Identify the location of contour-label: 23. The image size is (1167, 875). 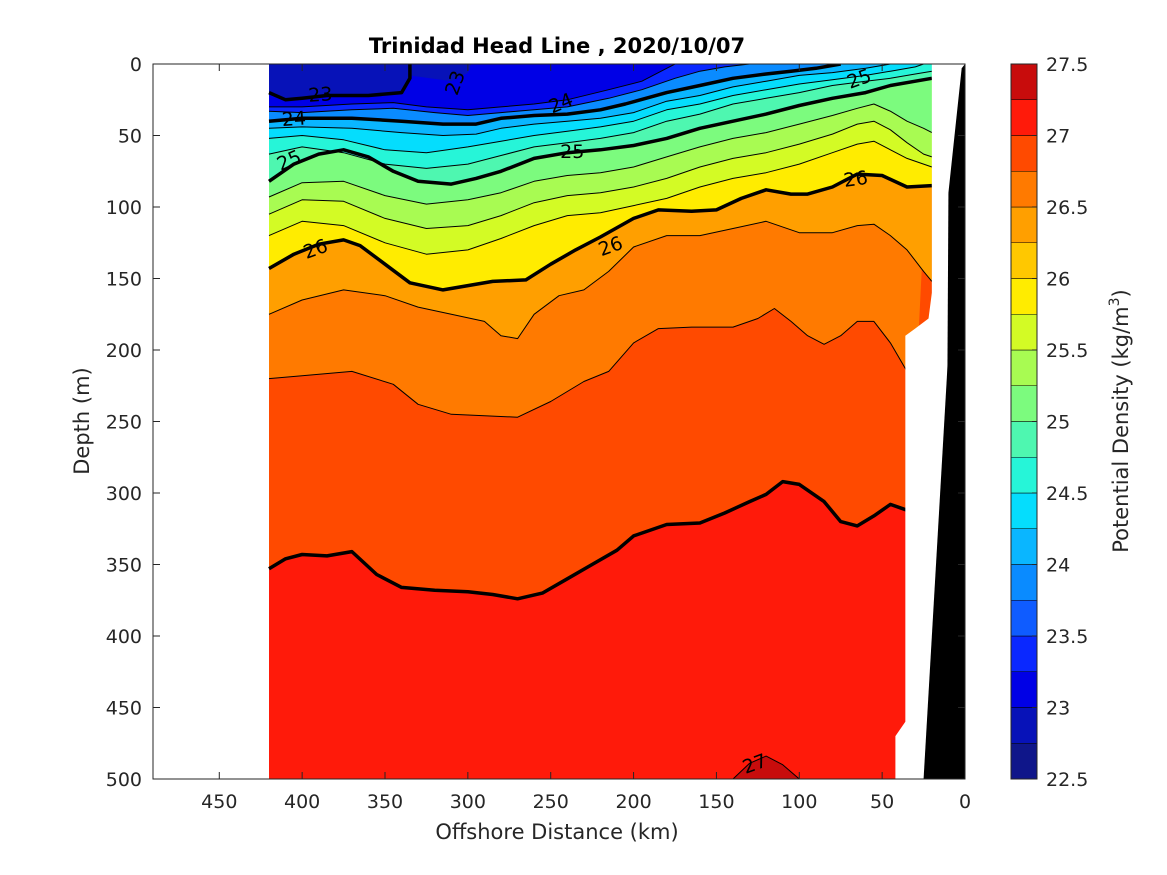
(321, 95).